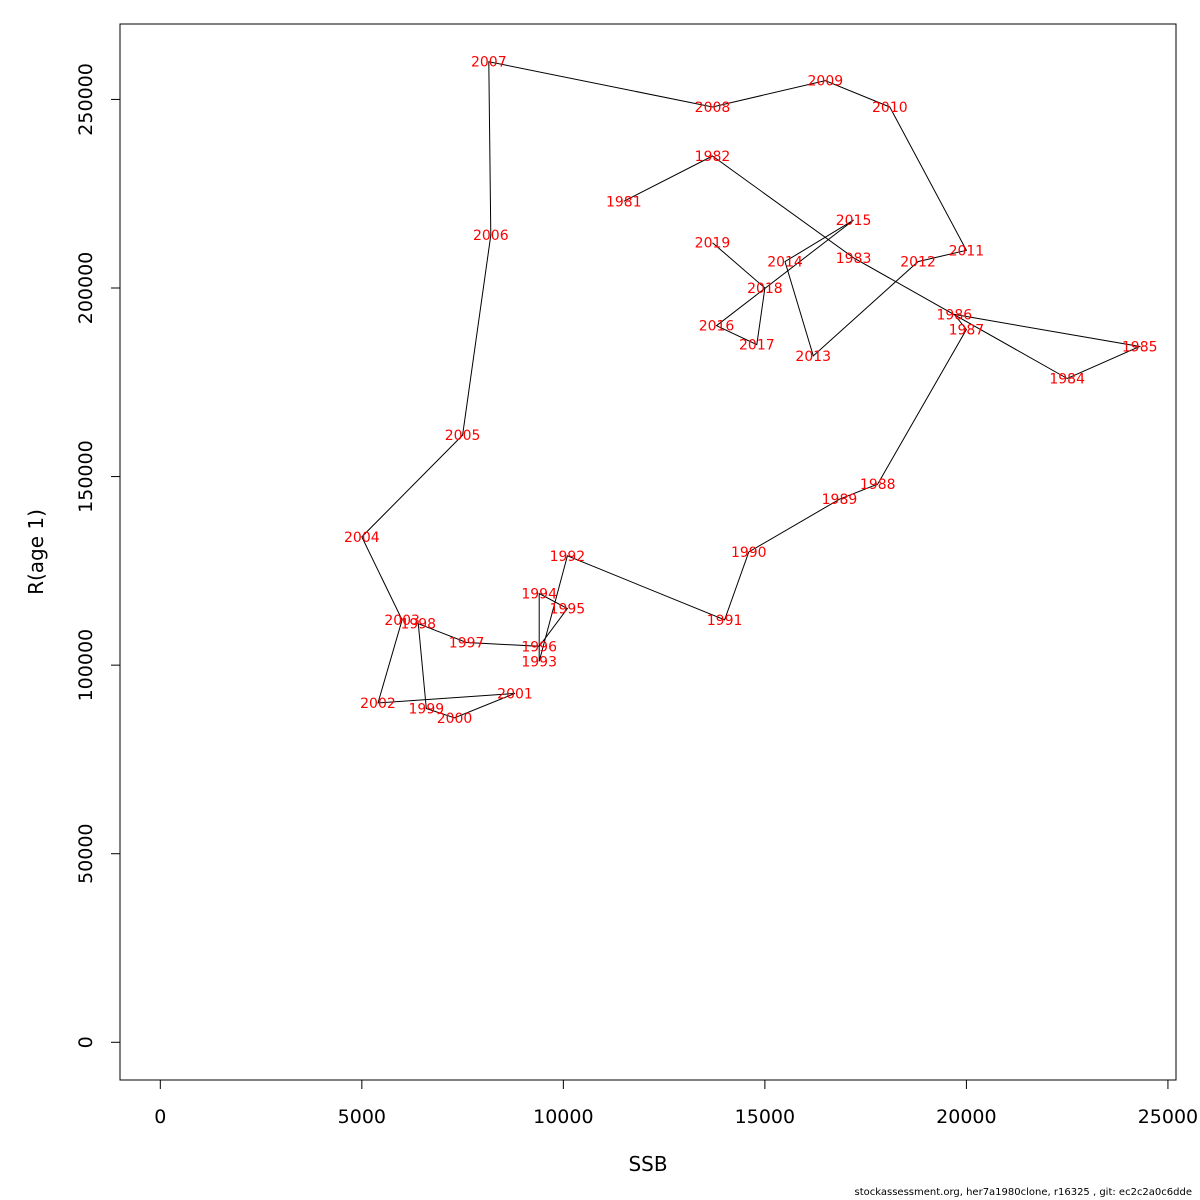 This screenshot has width=1200, height=1200. Describe the element at coordinates (418, 625) in the screenshot. I see `year-label-1998: 1998` at that location.